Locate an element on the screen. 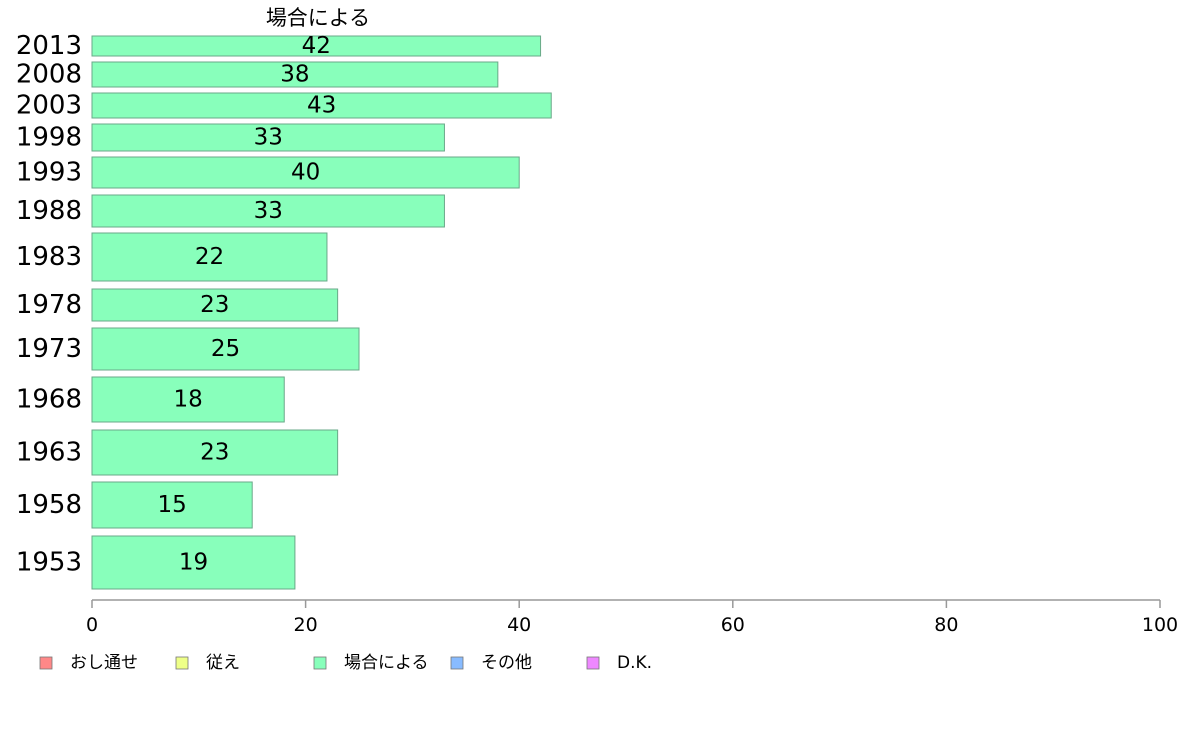 Image resolution: width=1188 pixels, height=736 pixels. category-label-1993: 1993 is located at coordinates (49, 173).